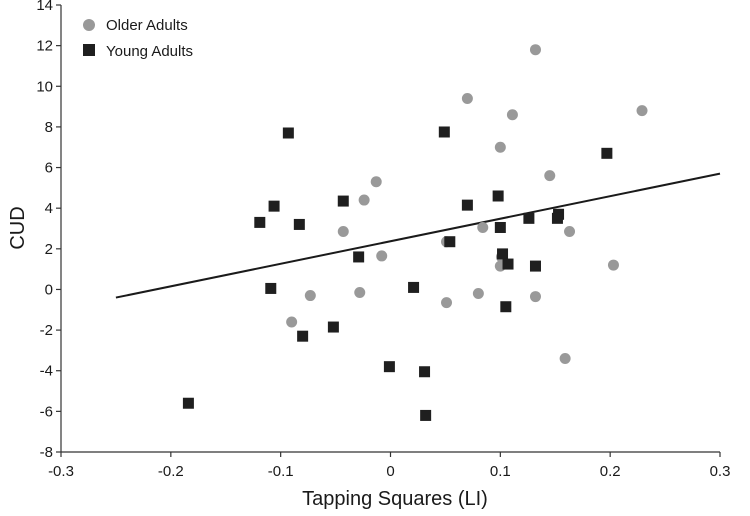  Describe the element at coordinates (171, 471) in the screenshot. I see `x-tick-label: -0.2` at that location.